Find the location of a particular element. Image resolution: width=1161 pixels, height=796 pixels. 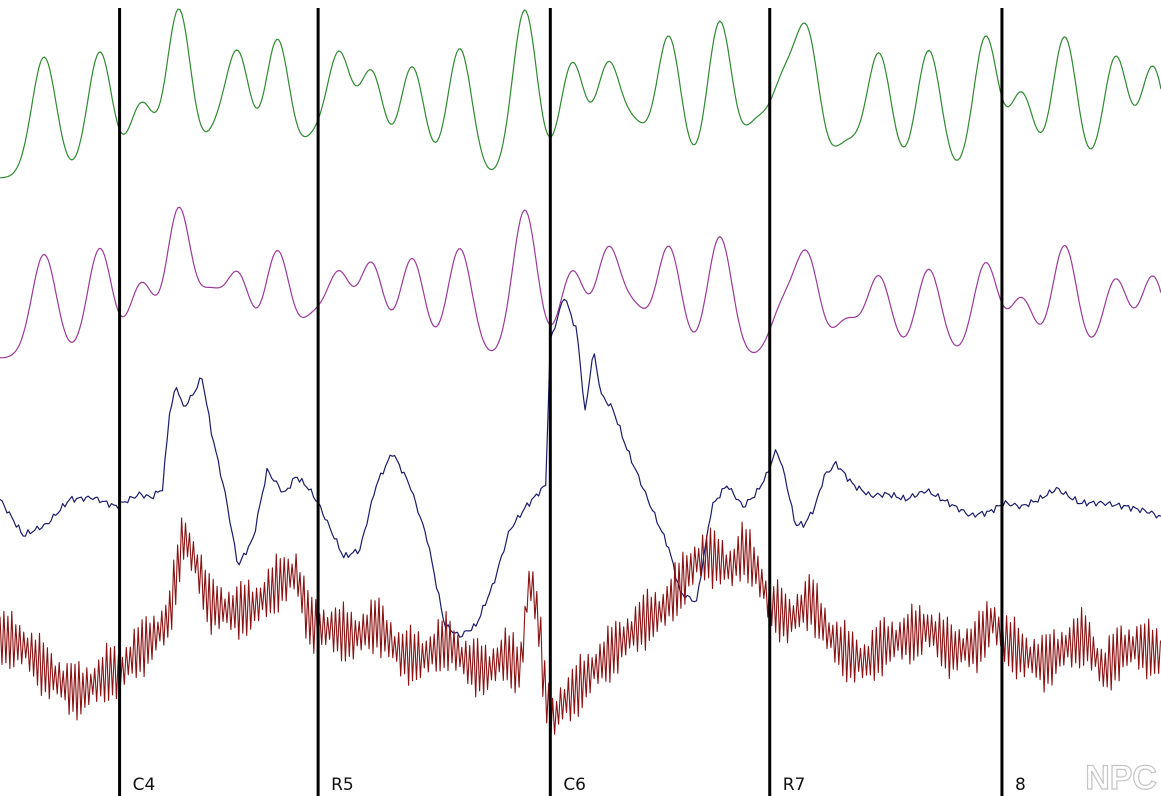

marker-label: R7 is located at coordinates (794, 785).